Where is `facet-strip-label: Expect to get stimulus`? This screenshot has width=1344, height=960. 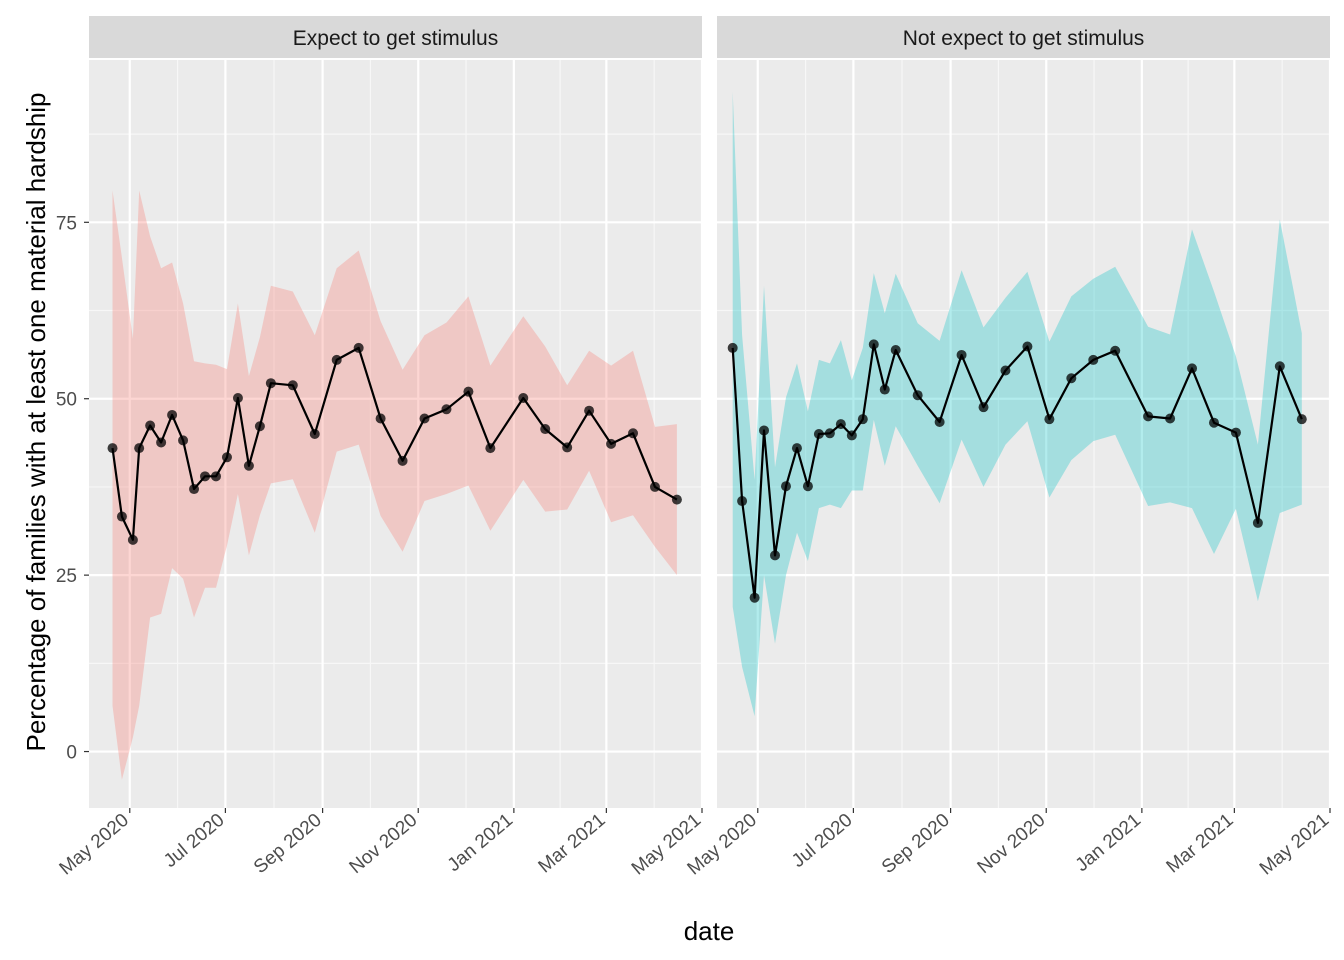
facet-strip-label: Expect to get stimulus is located at coordinates (395, 38).